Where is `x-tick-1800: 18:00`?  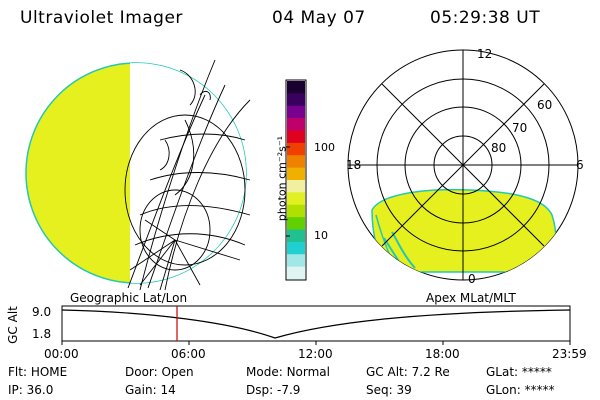
x-tick-1800: 18:00 is located at coordinates (442, 354).